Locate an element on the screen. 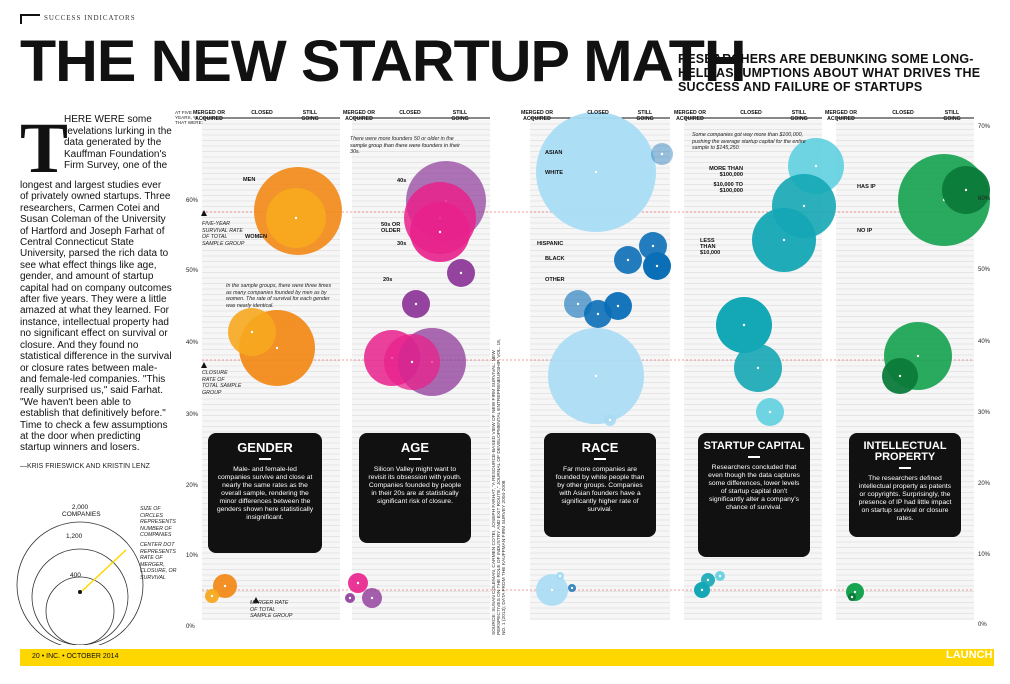  bubble-dot-black-still-going is located at coordinates (628, 260).